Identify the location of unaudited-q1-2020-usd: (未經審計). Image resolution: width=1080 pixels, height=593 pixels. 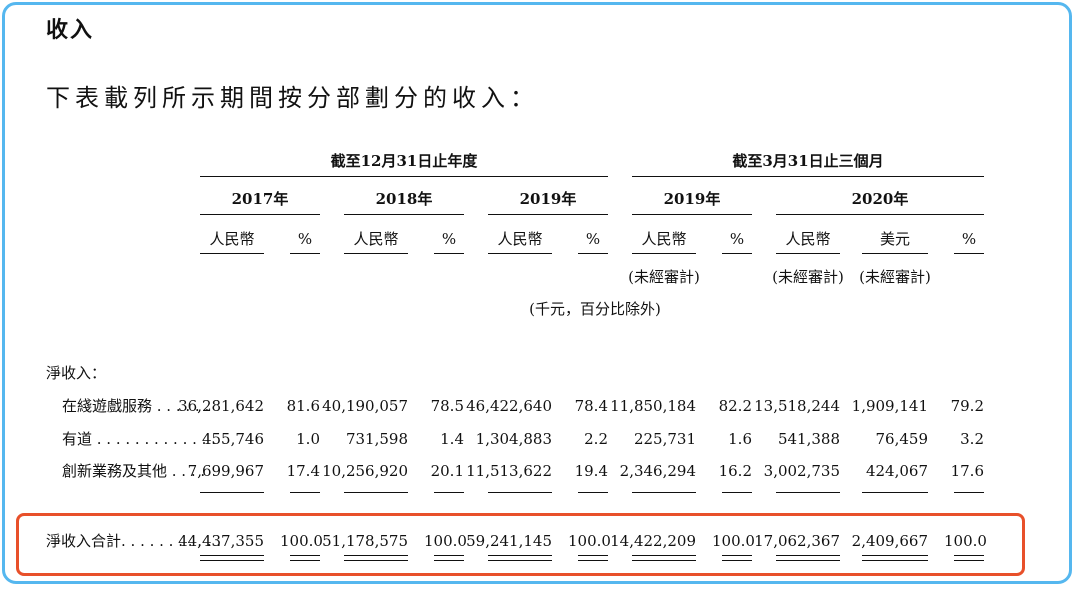
(895, 277).